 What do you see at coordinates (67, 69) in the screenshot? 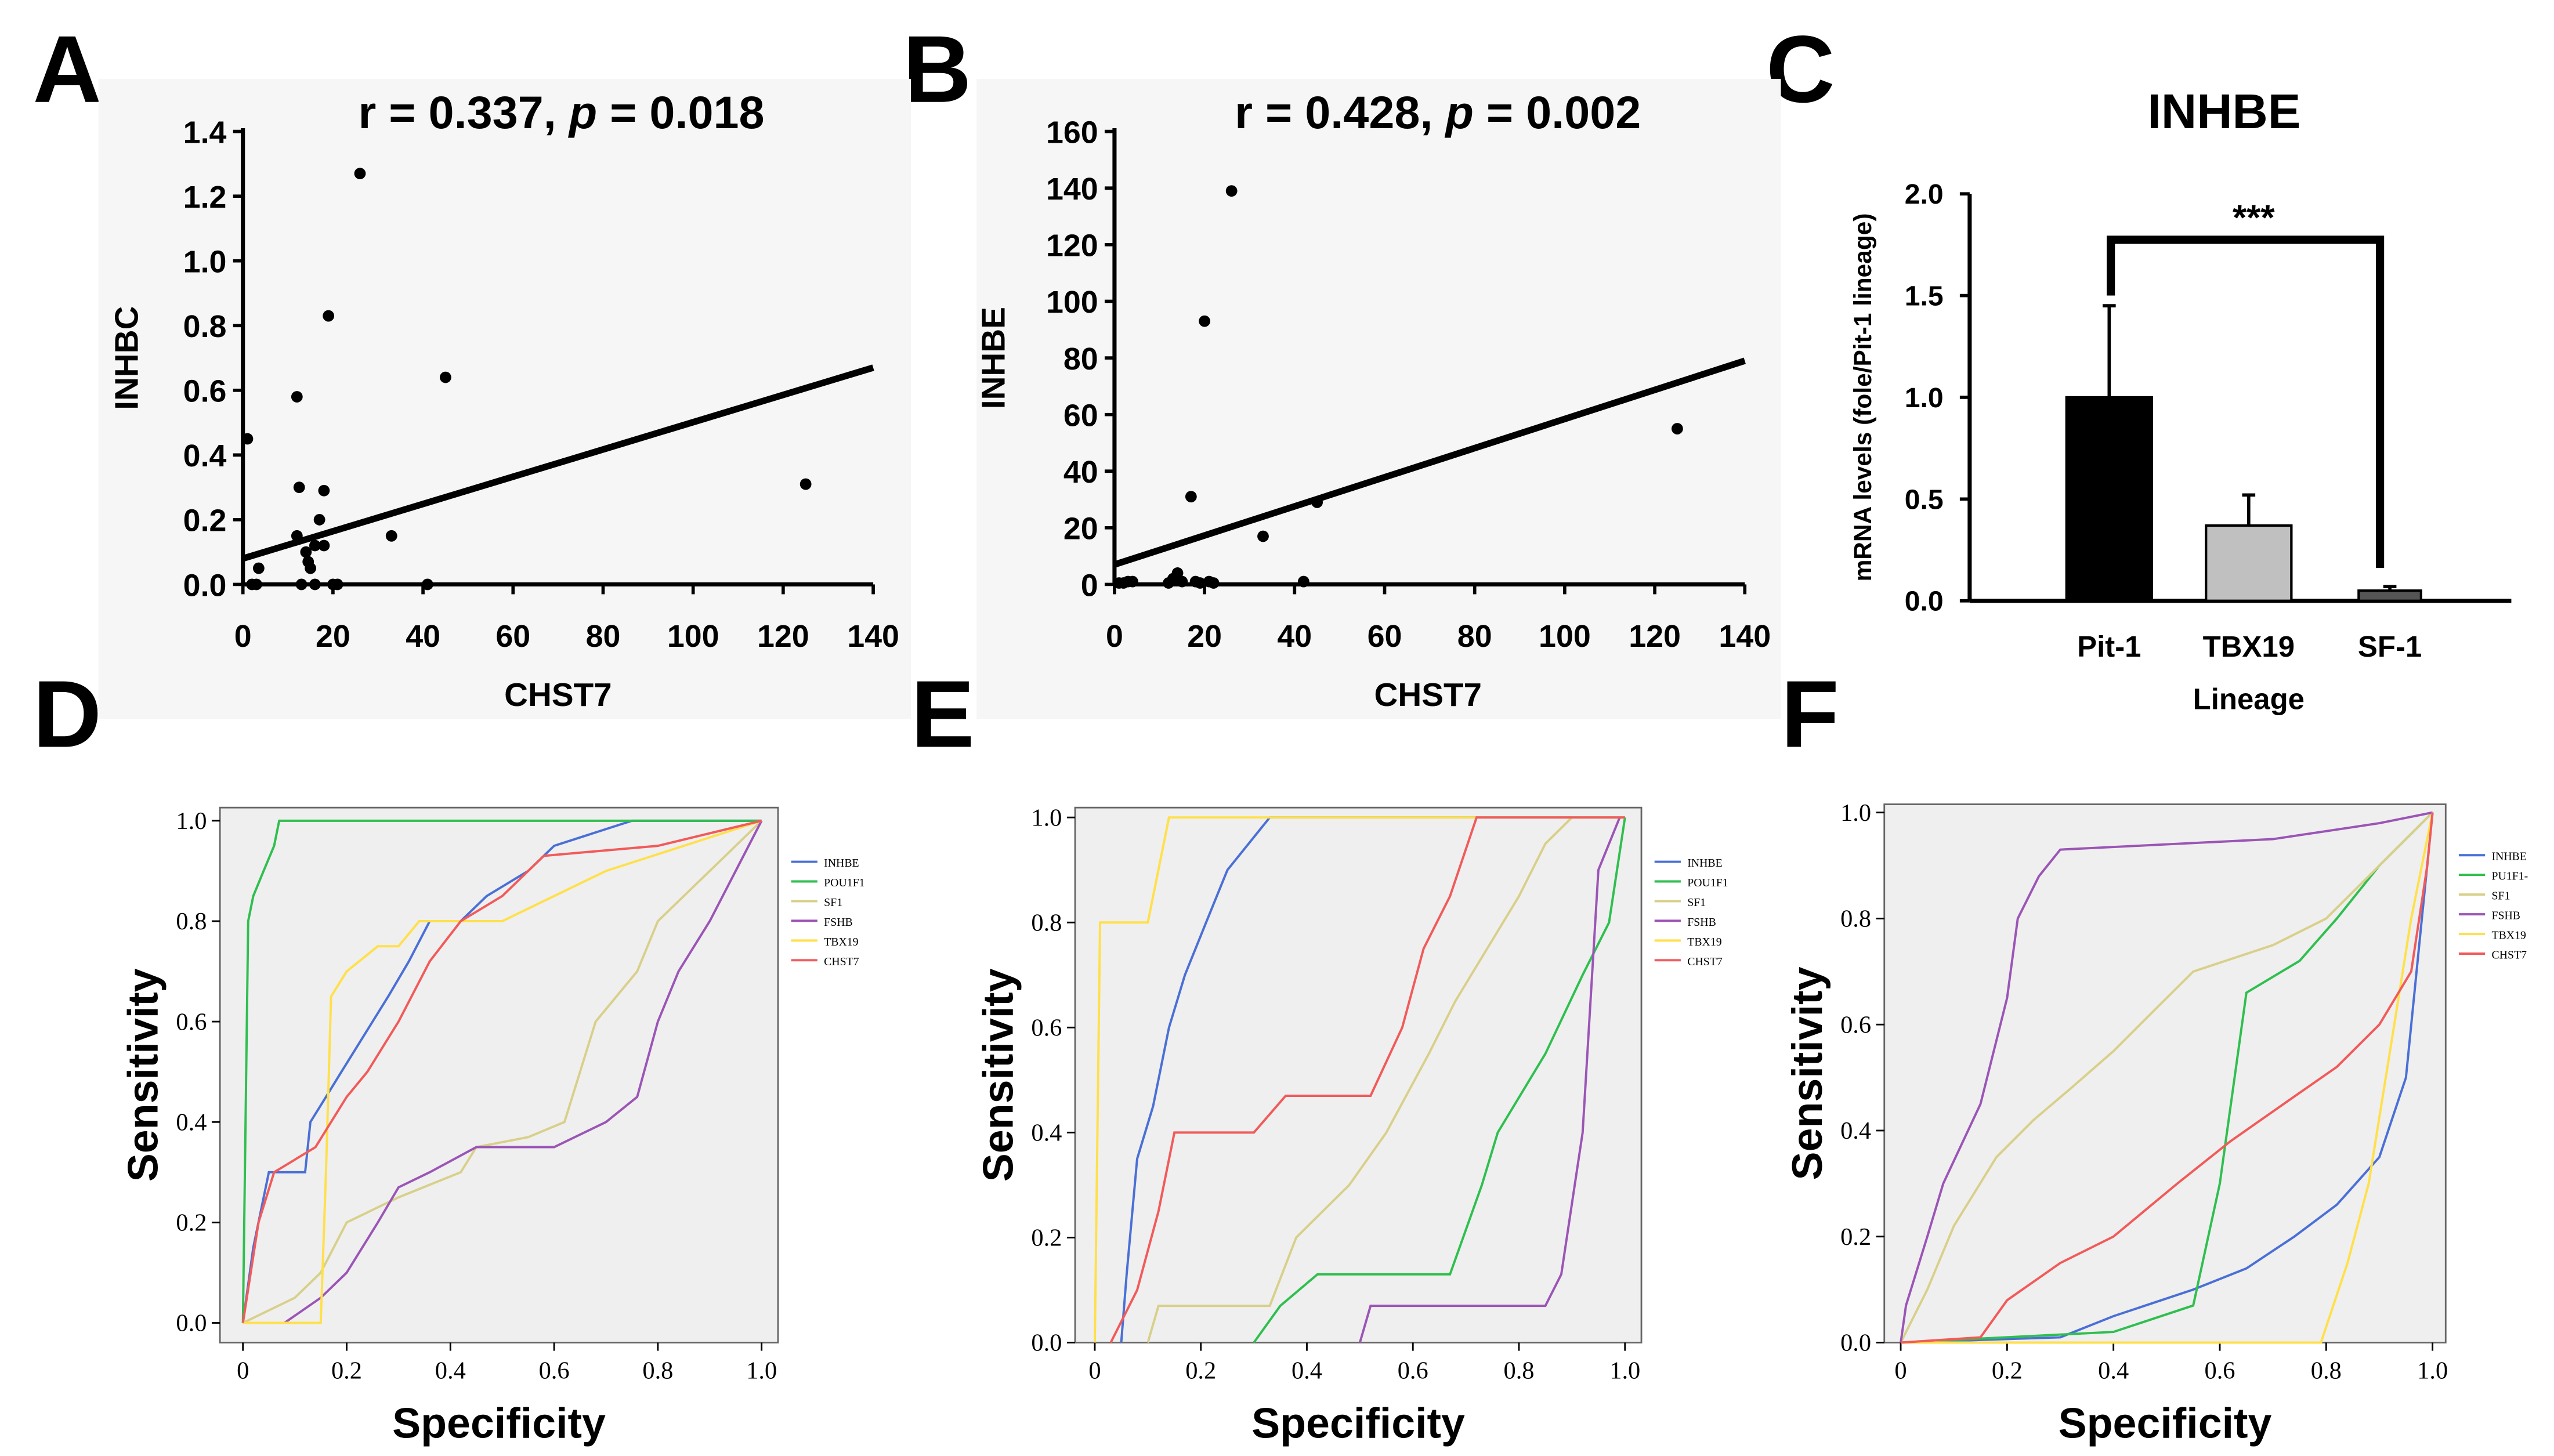
I see `panel-letter-a: A` at bounding box center [67, 69].